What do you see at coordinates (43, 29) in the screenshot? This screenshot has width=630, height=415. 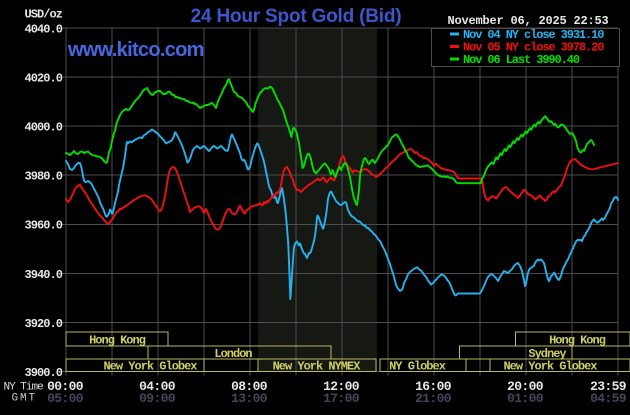 I see `svg-text: 4040.0` at bounding box center [43, 29].